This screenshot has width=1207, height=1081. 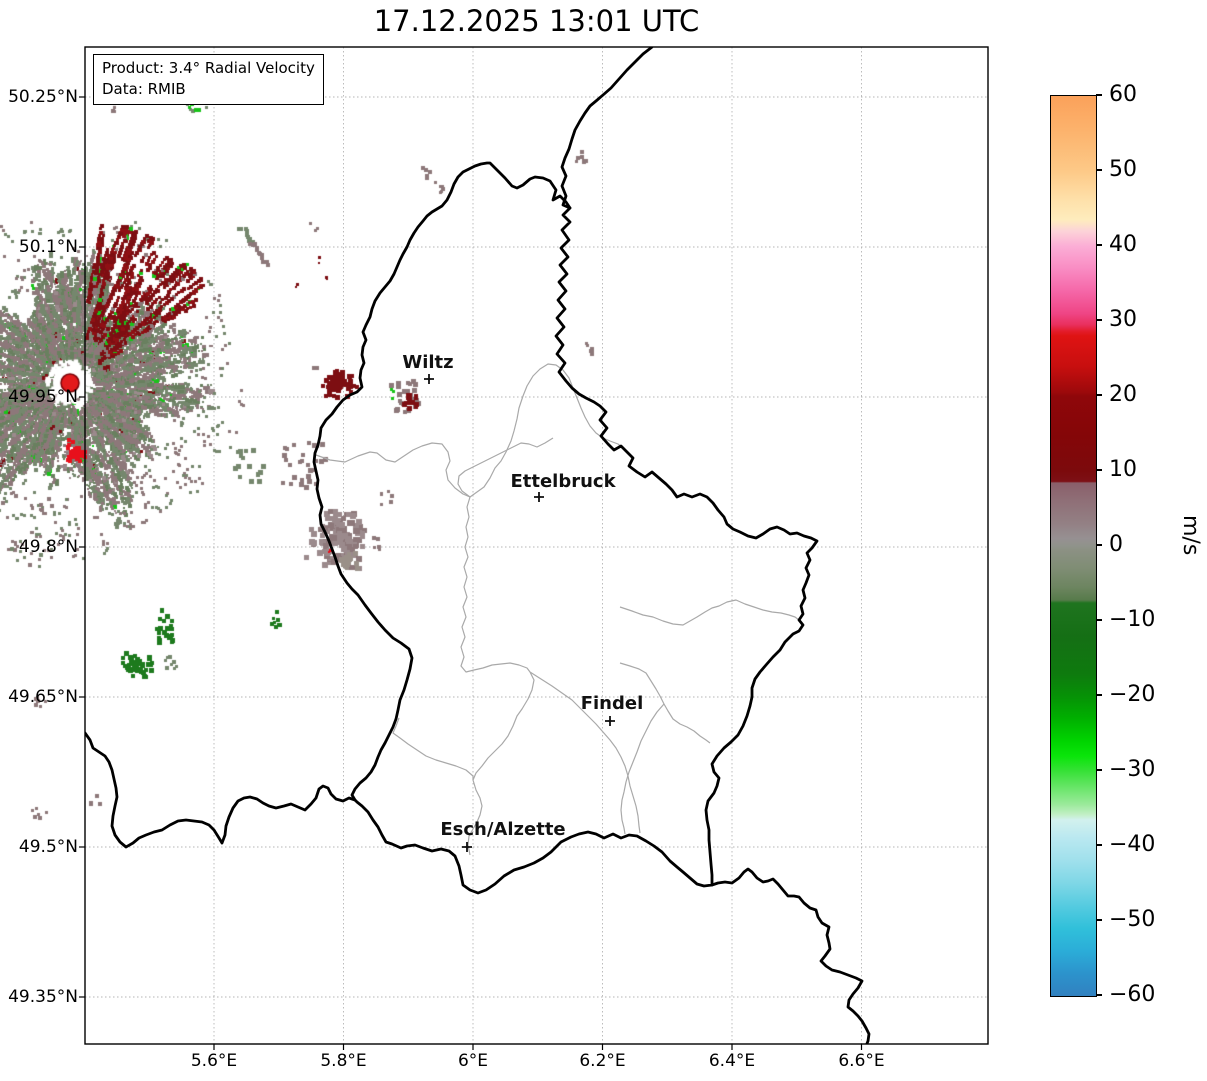 What do you see at coordinates (473, 1061) in the screenshot?
I see `x-tick-label: 6°E` at bounding box center [473, 1061].